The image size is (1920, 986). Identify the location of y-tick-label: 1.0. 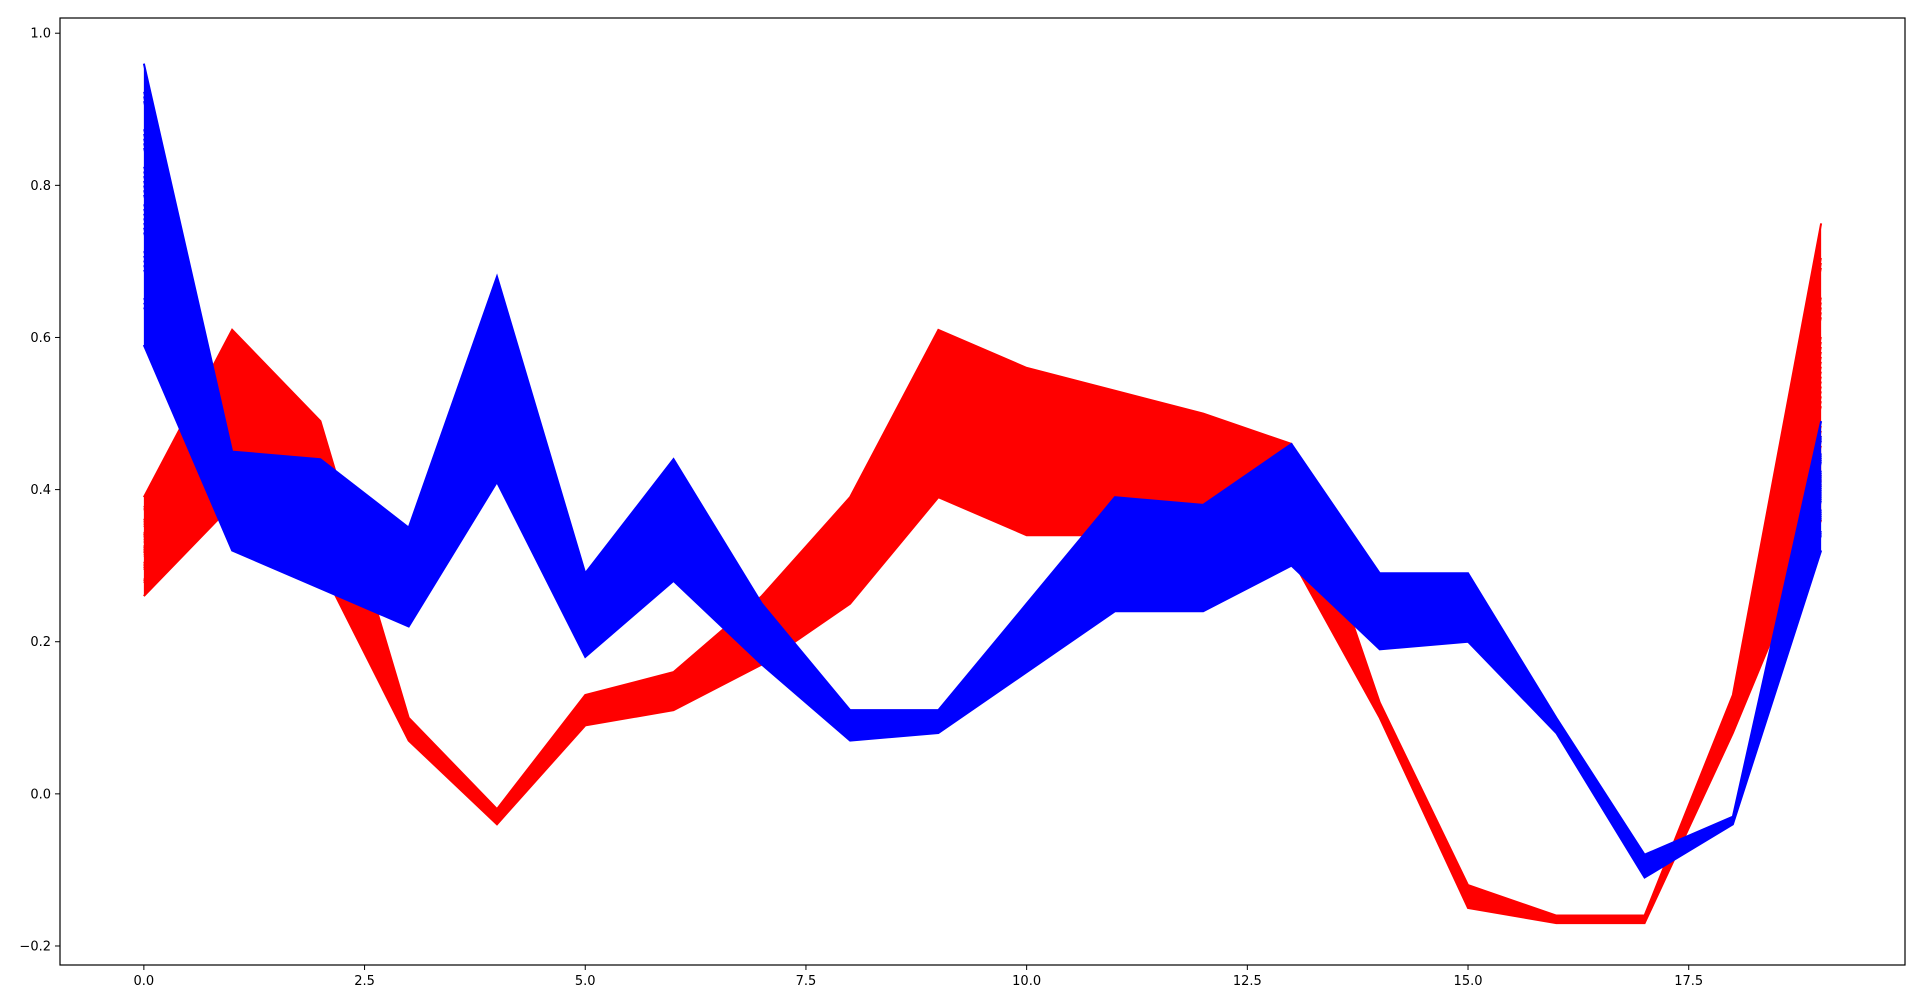
(40, 34).